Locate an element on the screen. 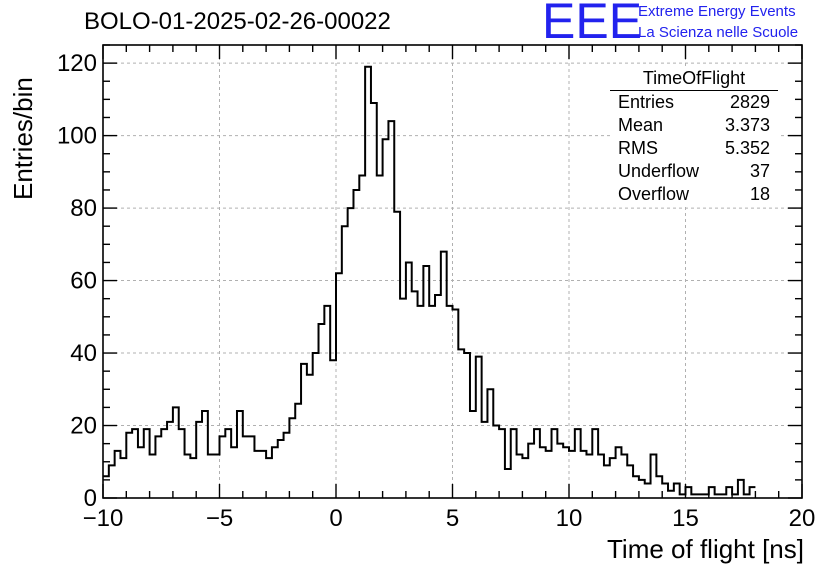 The height and width of the screenshot is (572, 836). stats-row: Underflow 37 is located at coordinates (694, 171).